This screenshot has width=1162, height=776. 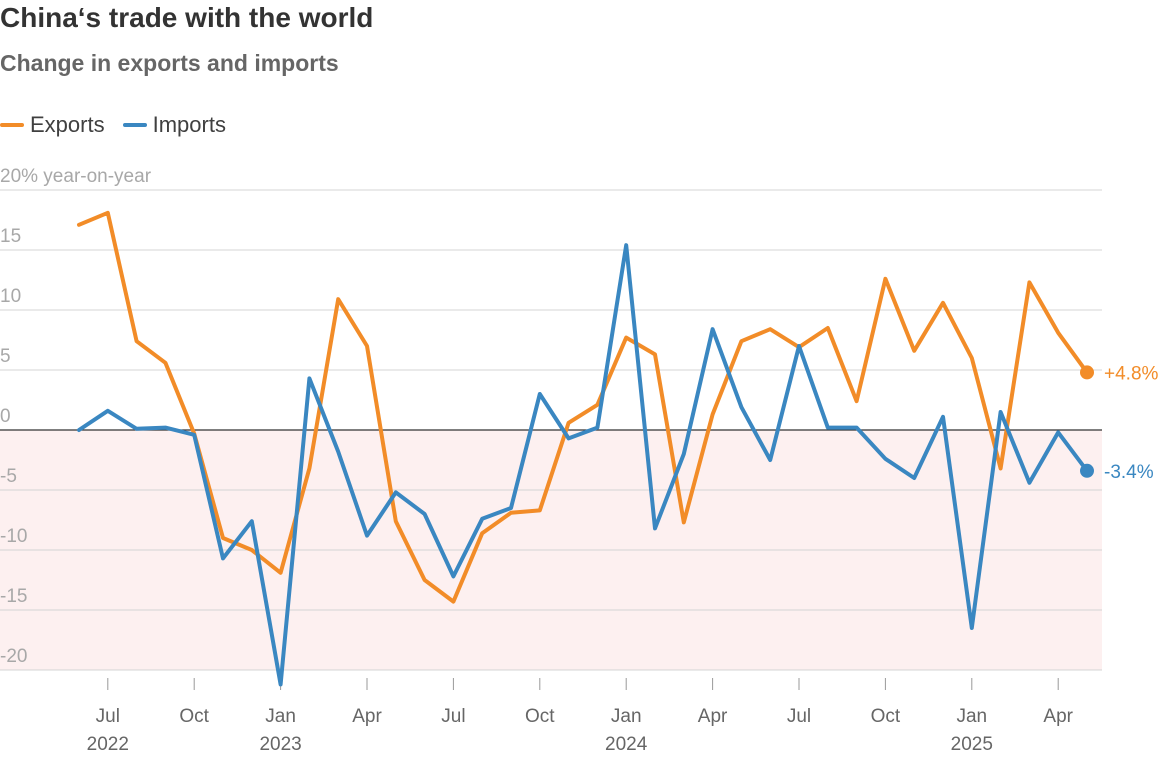 What do you see at coordinates (972, 744) in the screenshot?
I see `x-tick-year-label: 2025` at bounding box center [972, 744].